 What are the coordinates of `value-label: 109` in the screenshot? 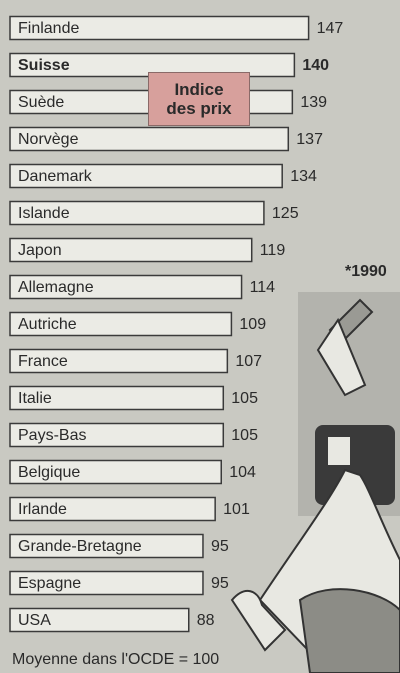 It's located at (252, 324).